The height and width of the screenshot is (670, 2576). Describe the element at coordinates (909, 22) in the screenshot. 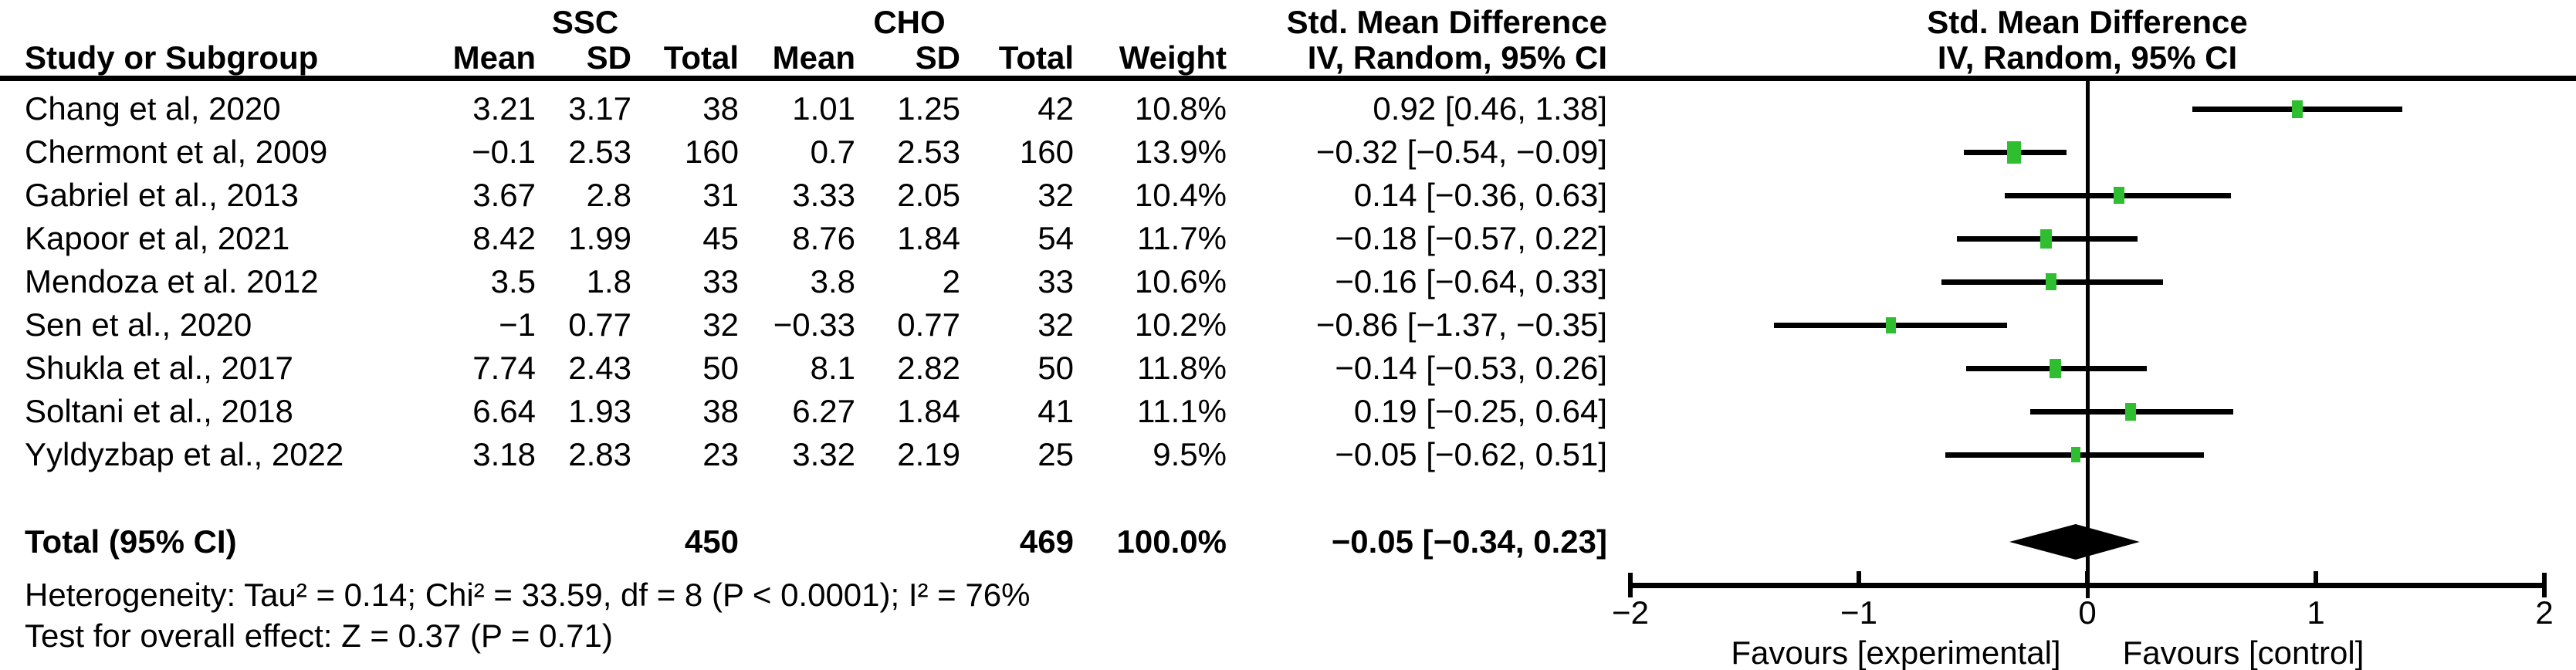

I see `group2-header: CHO` at that location.